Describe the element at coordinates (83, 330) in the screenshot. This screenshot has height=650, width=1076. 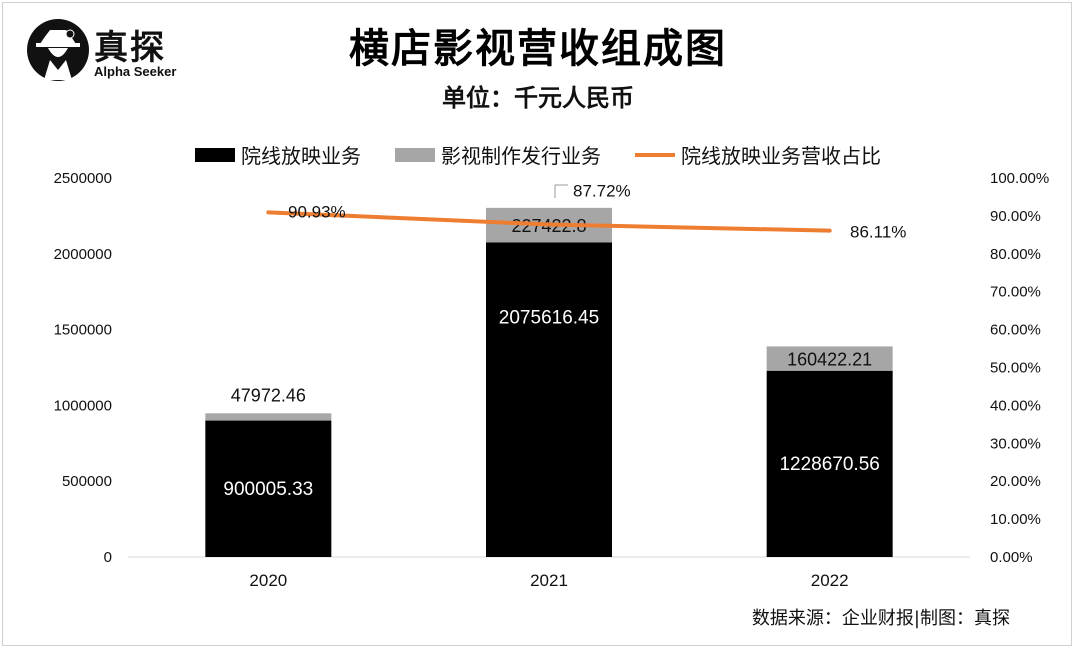
I see `y-left-tick-label: 1500000` at that location.